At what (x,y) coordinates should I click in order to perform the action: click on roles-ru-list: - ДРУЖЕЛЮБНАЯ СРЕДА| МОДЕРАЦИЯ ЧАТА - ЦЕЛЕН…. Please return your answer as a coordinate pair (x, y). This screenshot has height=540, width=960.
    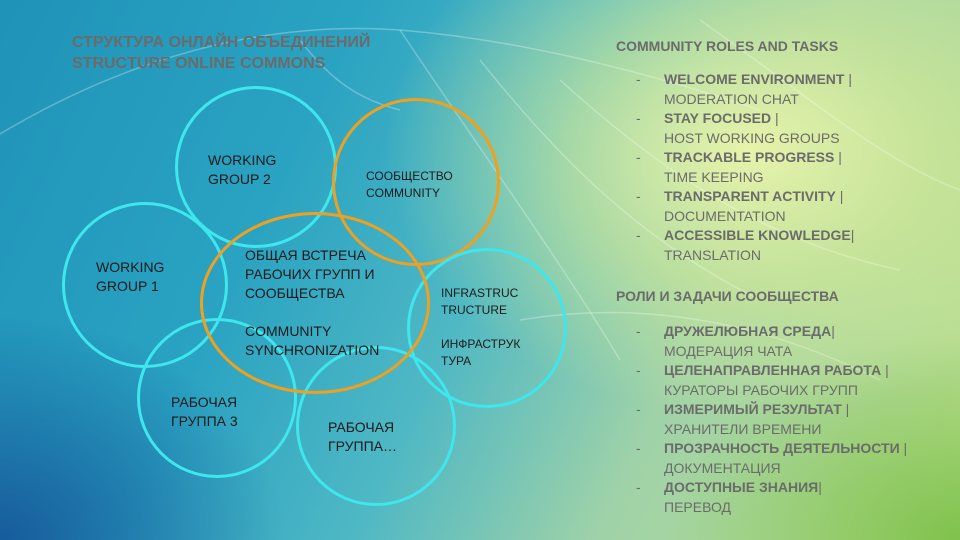
    Looking at the image, I should click on (761, 419).